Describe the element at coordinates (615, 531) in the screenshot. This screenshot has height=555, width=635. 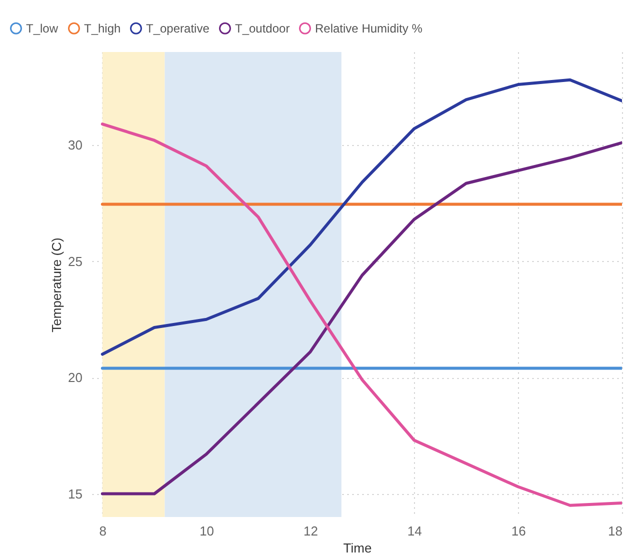
I see `x-tick-label: 18` at that location.